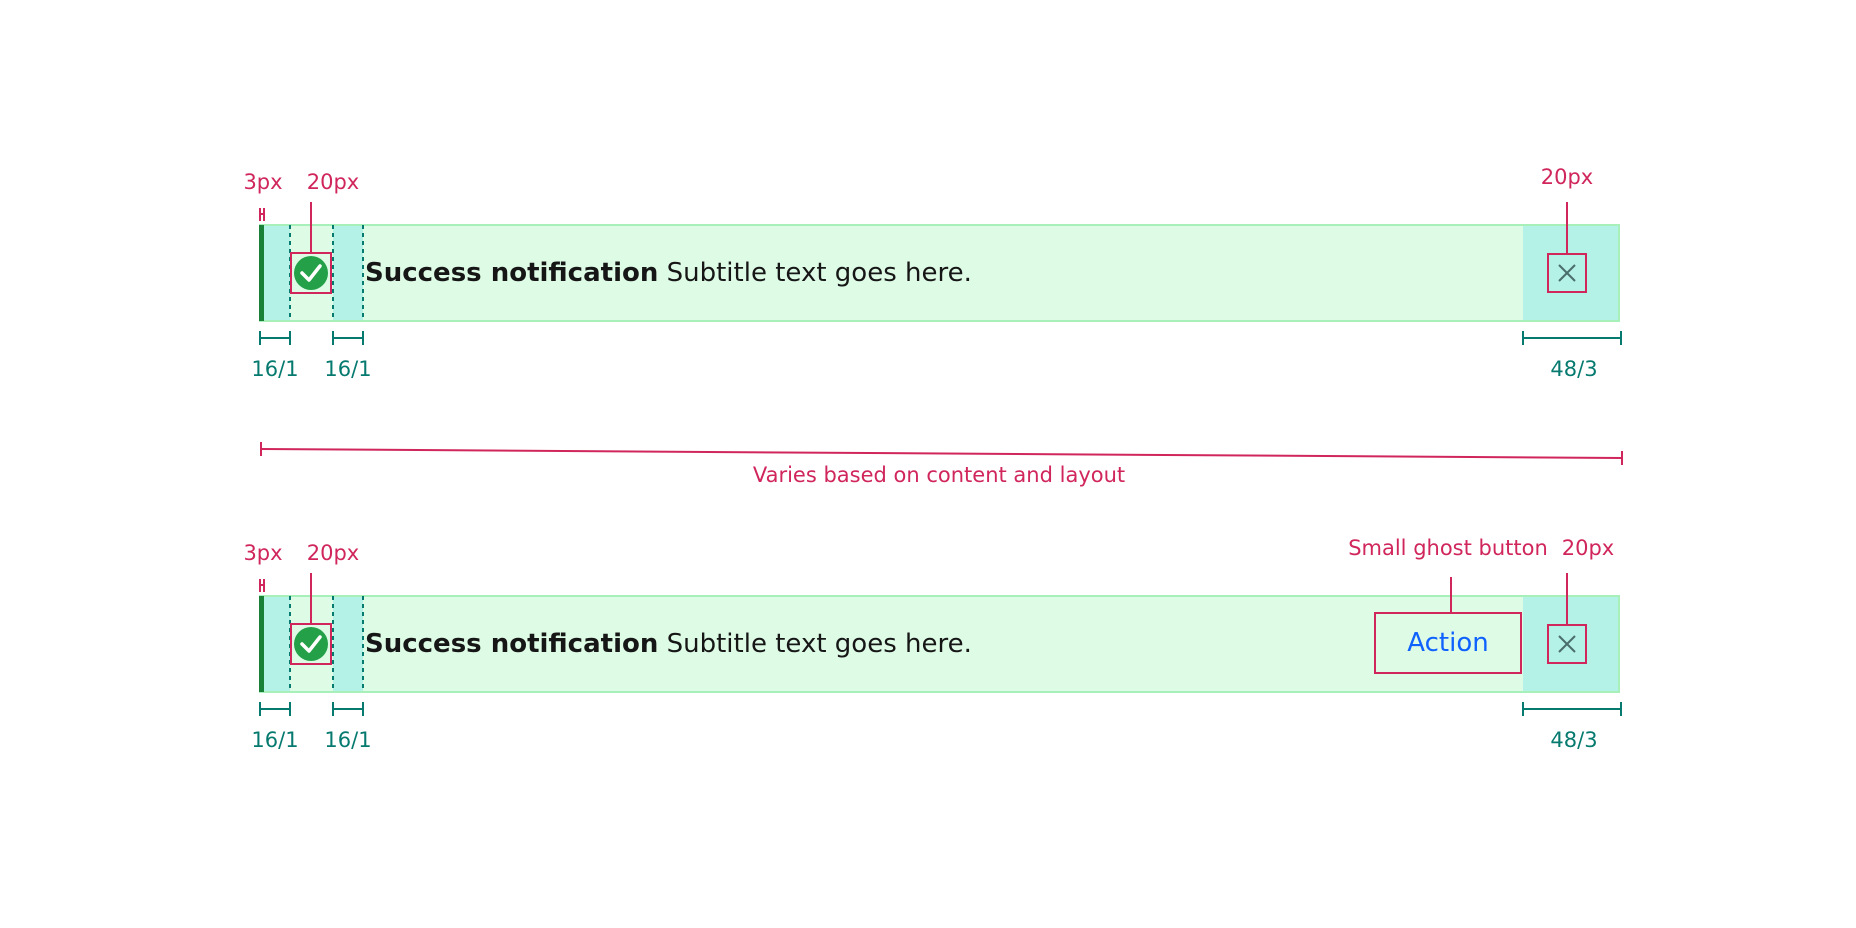  What do you see at coordinates (261, 273) in the screenshot?
I see `notification-1-left-border` at bounding box center [261, 273].